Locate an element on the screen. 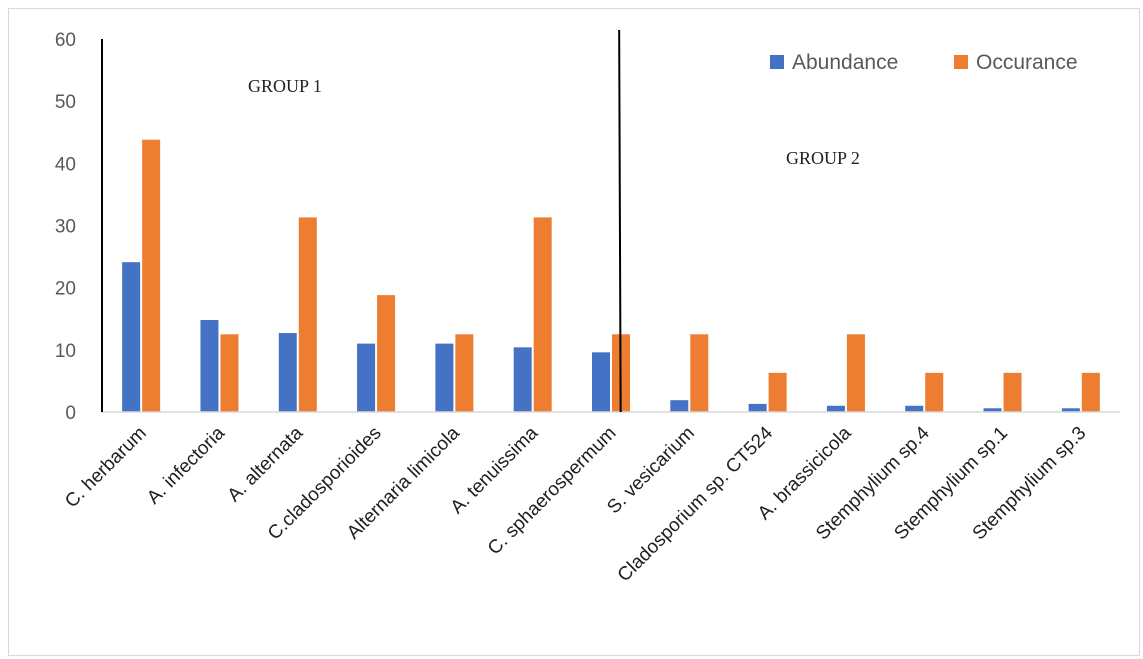 The height and width of the screenshot is (659, 1143). y-tick-label: 0 is located at coordinates (70, 413).